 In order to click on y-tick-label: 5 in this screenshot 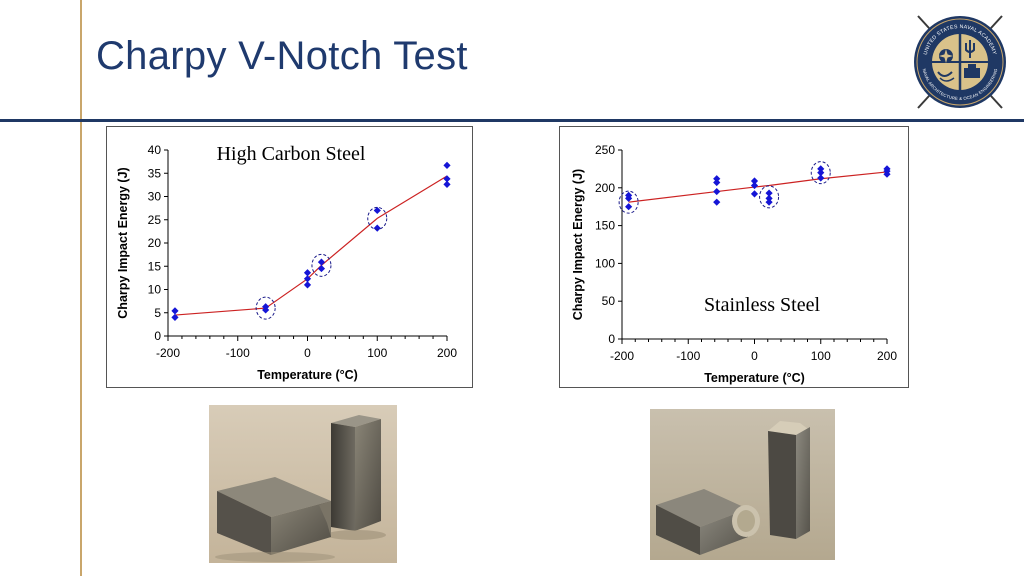, I will do `click(157, 313)`.